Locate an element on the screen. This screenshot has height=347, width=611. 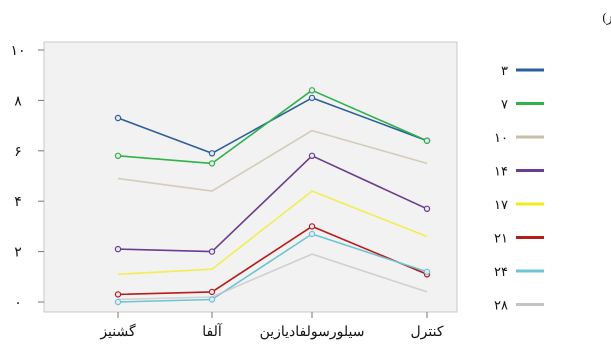
legend-label: ۱۷ is located at coordinates (501, 205).